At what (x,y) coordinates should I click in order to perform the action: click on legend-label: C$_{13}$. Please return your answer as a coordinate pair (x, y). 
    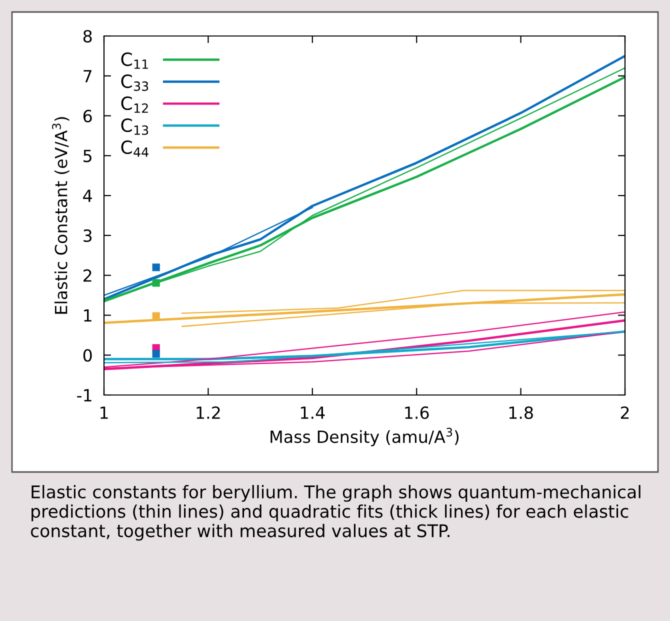
    Looking at the image, I should click on (134, 126).